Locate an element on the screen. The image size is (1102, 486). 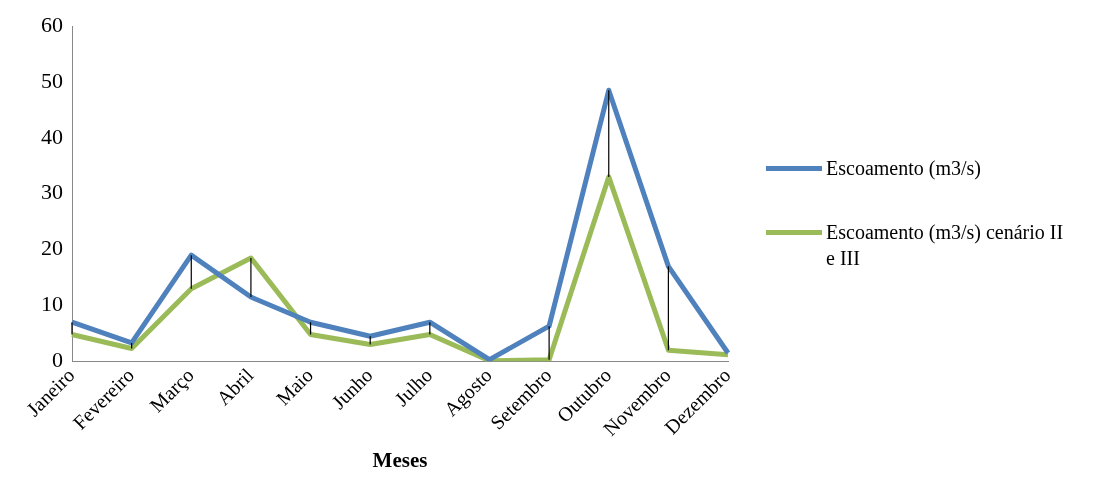
x-axis-title: Meses is located at coordinates (400, 459).